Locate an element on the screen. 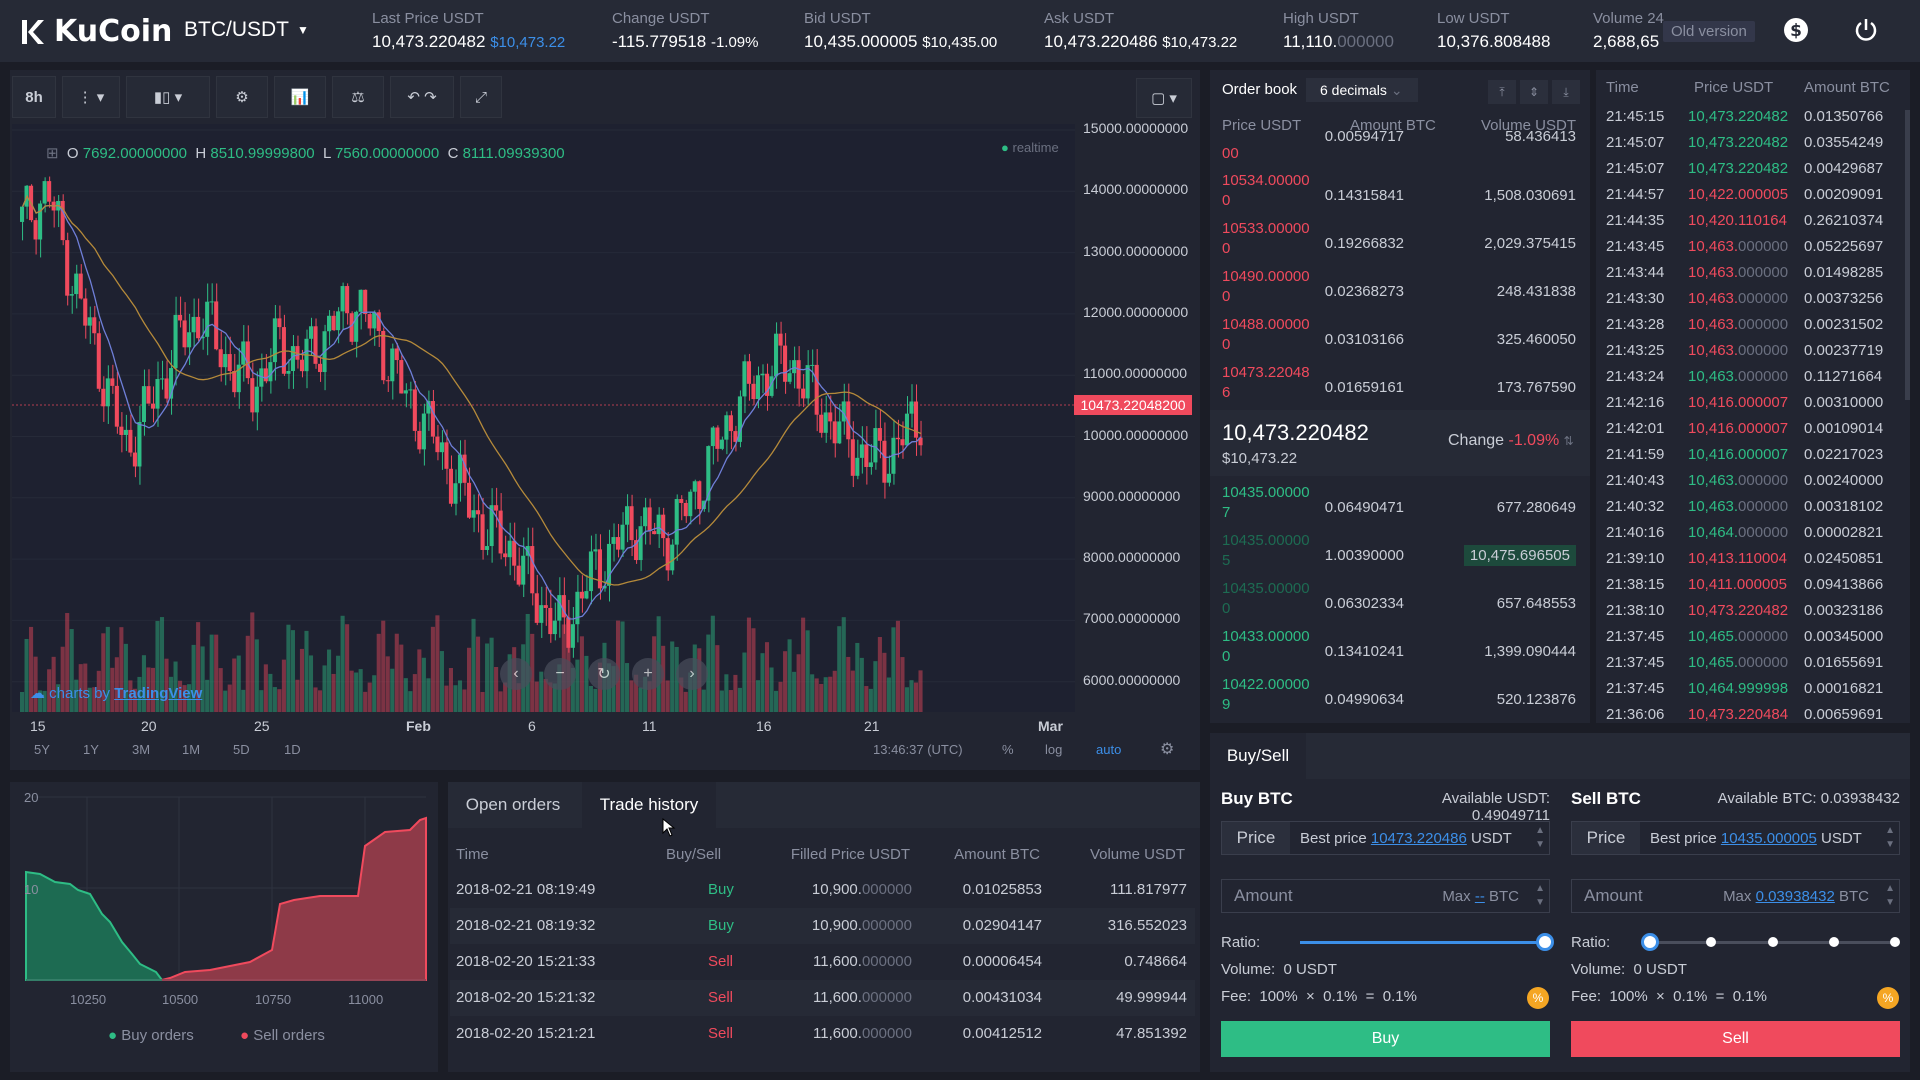 Image resolution: width=1920 pixels, height=1080 pixels. orderbook-bid-row: 10435.000005 1.00390000 10,475.696505 is located at coordinates (1400, 555).